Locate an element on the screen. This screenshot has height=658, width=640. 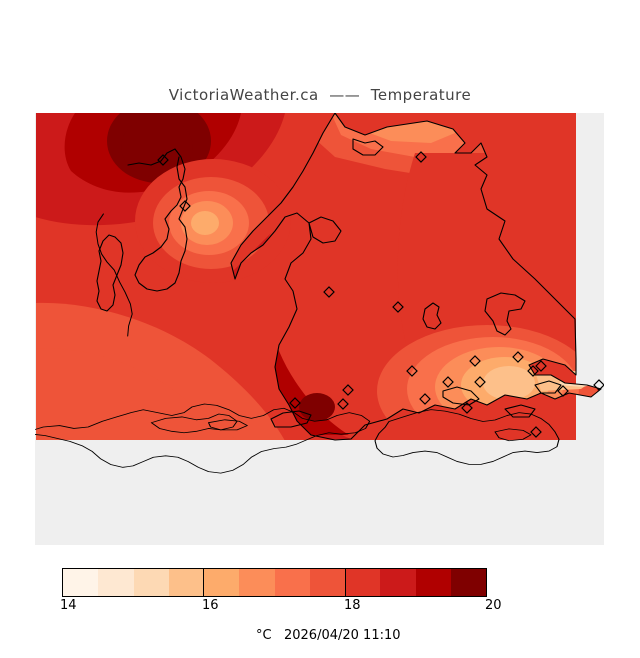
colorbar is located at coordinates (274, 582).